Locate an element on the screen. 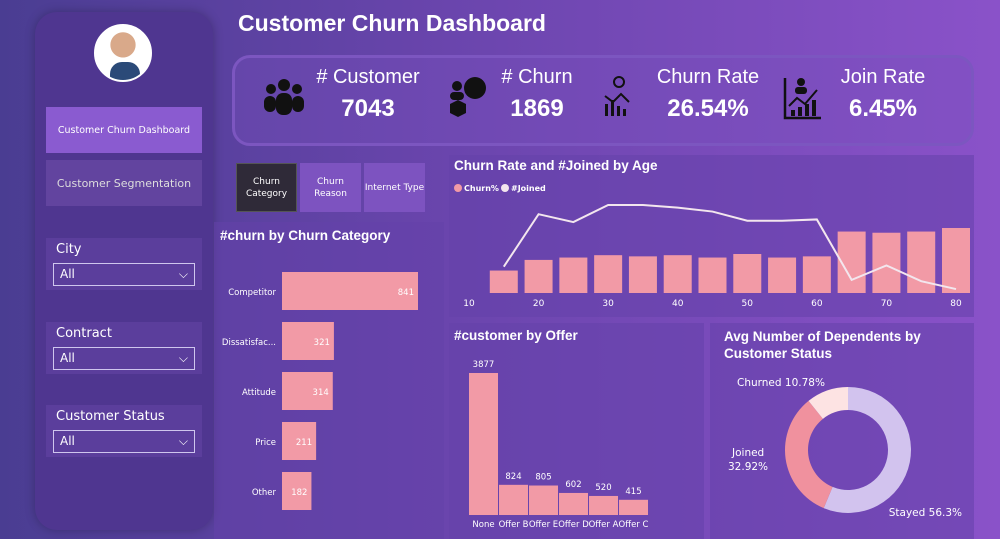 The image size is (1000, 539). x-tick-label: 80 is located at coordinates (956, 304).